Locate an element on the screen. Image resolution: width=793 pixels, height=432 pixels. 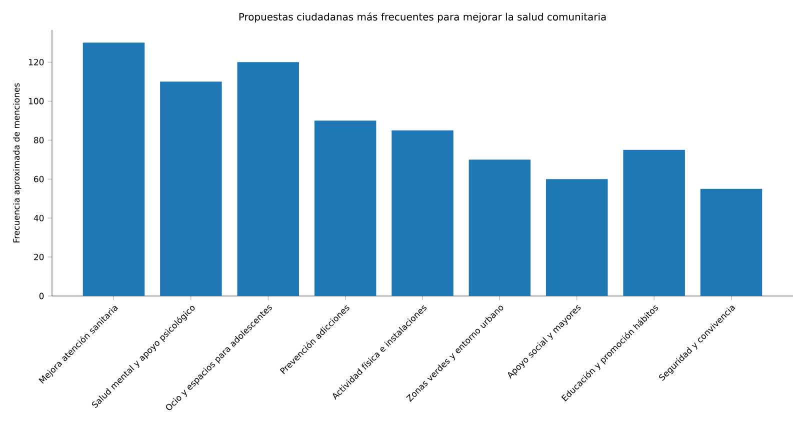
y-tick-label: 0 is located at coordinates (41, 296).